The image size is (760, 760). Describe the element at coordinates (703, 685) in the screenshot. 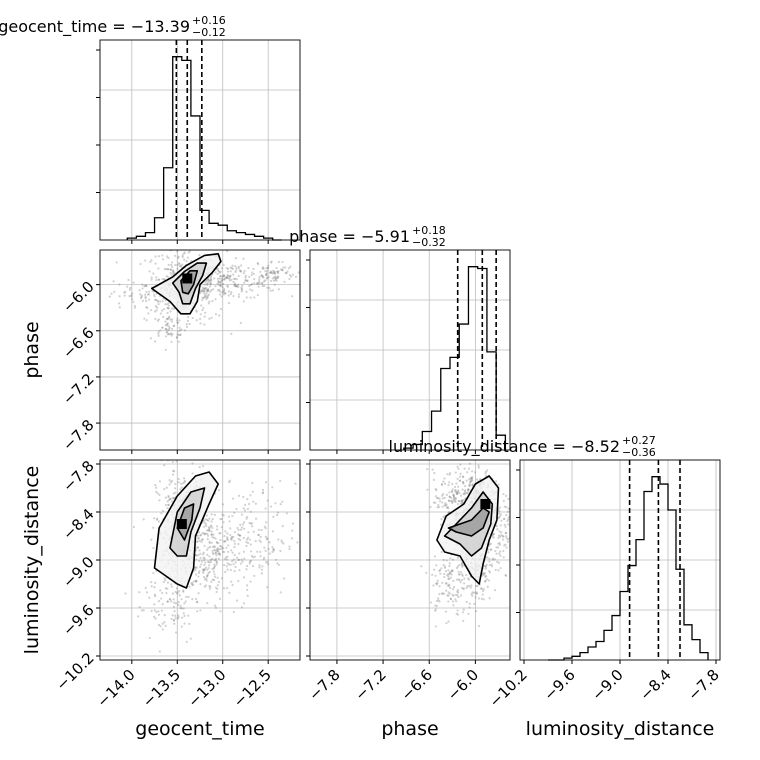

I see `x-tick-label: −7.8` at that location.